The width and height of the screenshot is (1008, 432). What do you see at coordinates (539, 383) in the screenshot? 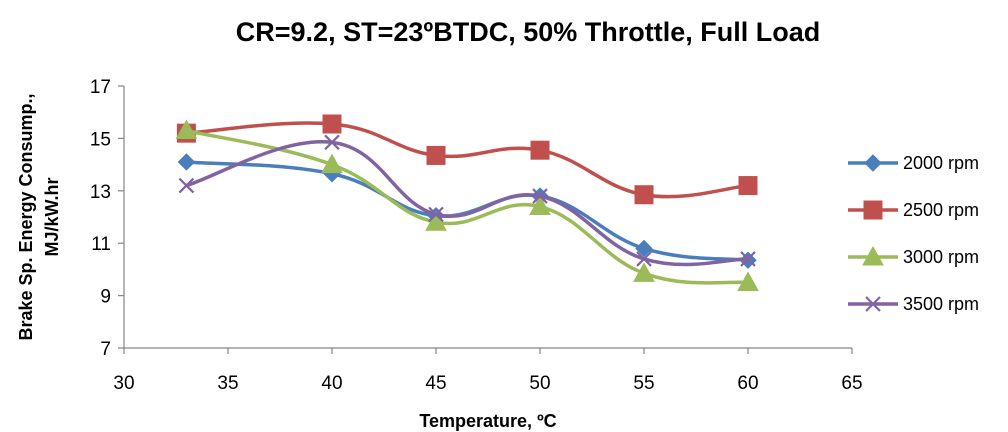
I see `x-tick-label: 50` at bounding box center [539, 383].